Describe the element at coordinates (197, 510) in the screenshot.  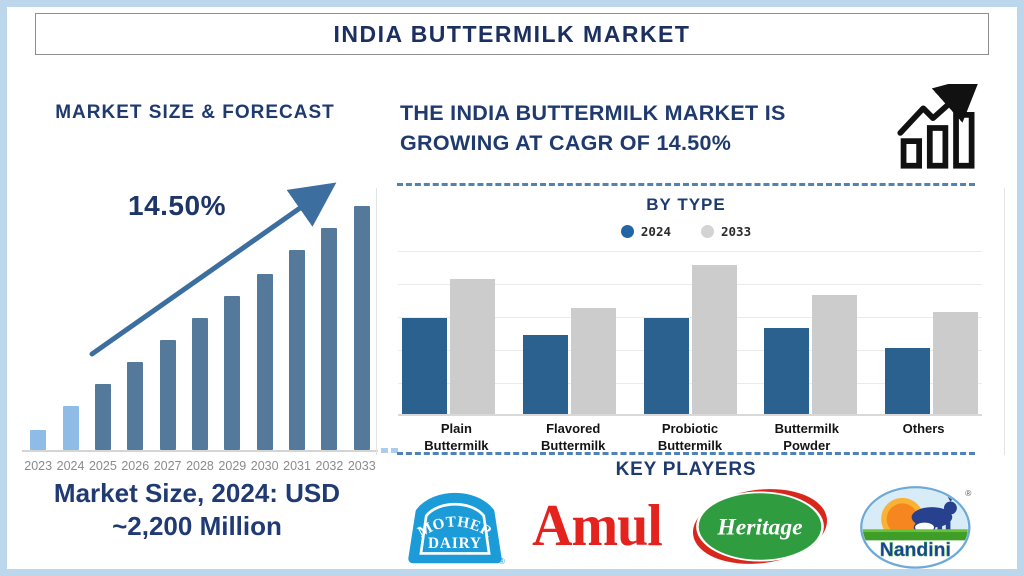
I see `market-size-callout: Market Size, 2024: USD ~2,200 Million` at that location.